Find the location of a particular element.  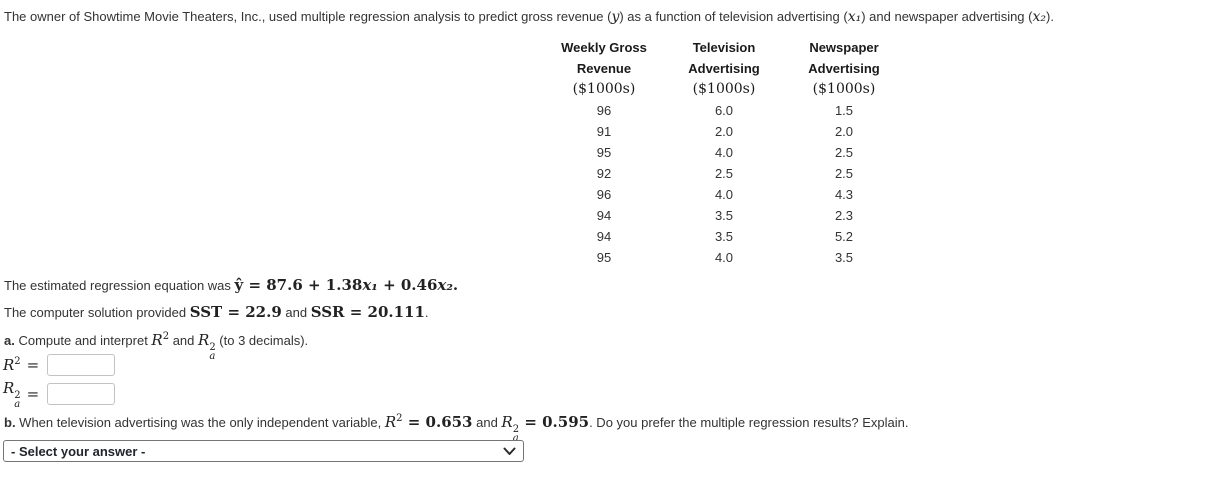

table-row: 94 3.5 5.2 is located at coordinates (724, 236).